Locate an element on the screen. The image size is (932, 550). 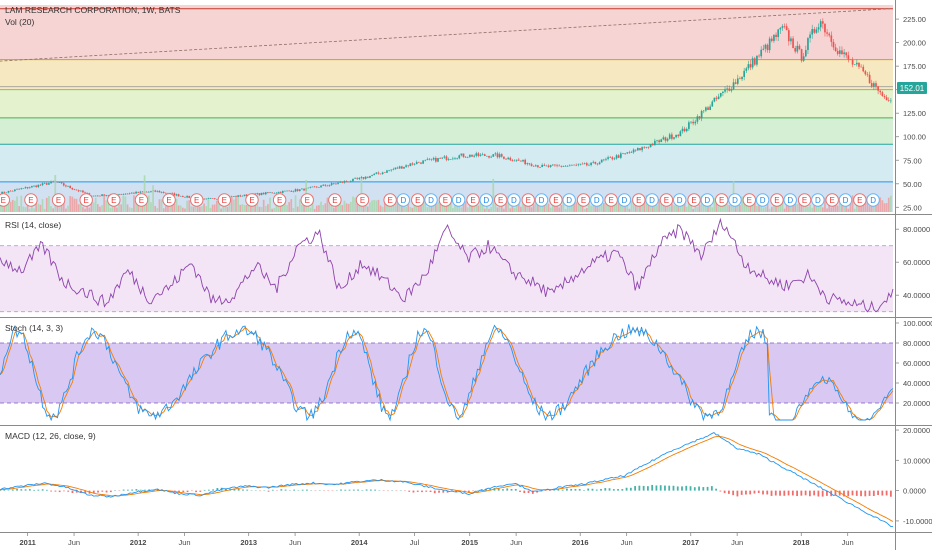
earnings-marker-label: E is located at coordinates (307, 200).